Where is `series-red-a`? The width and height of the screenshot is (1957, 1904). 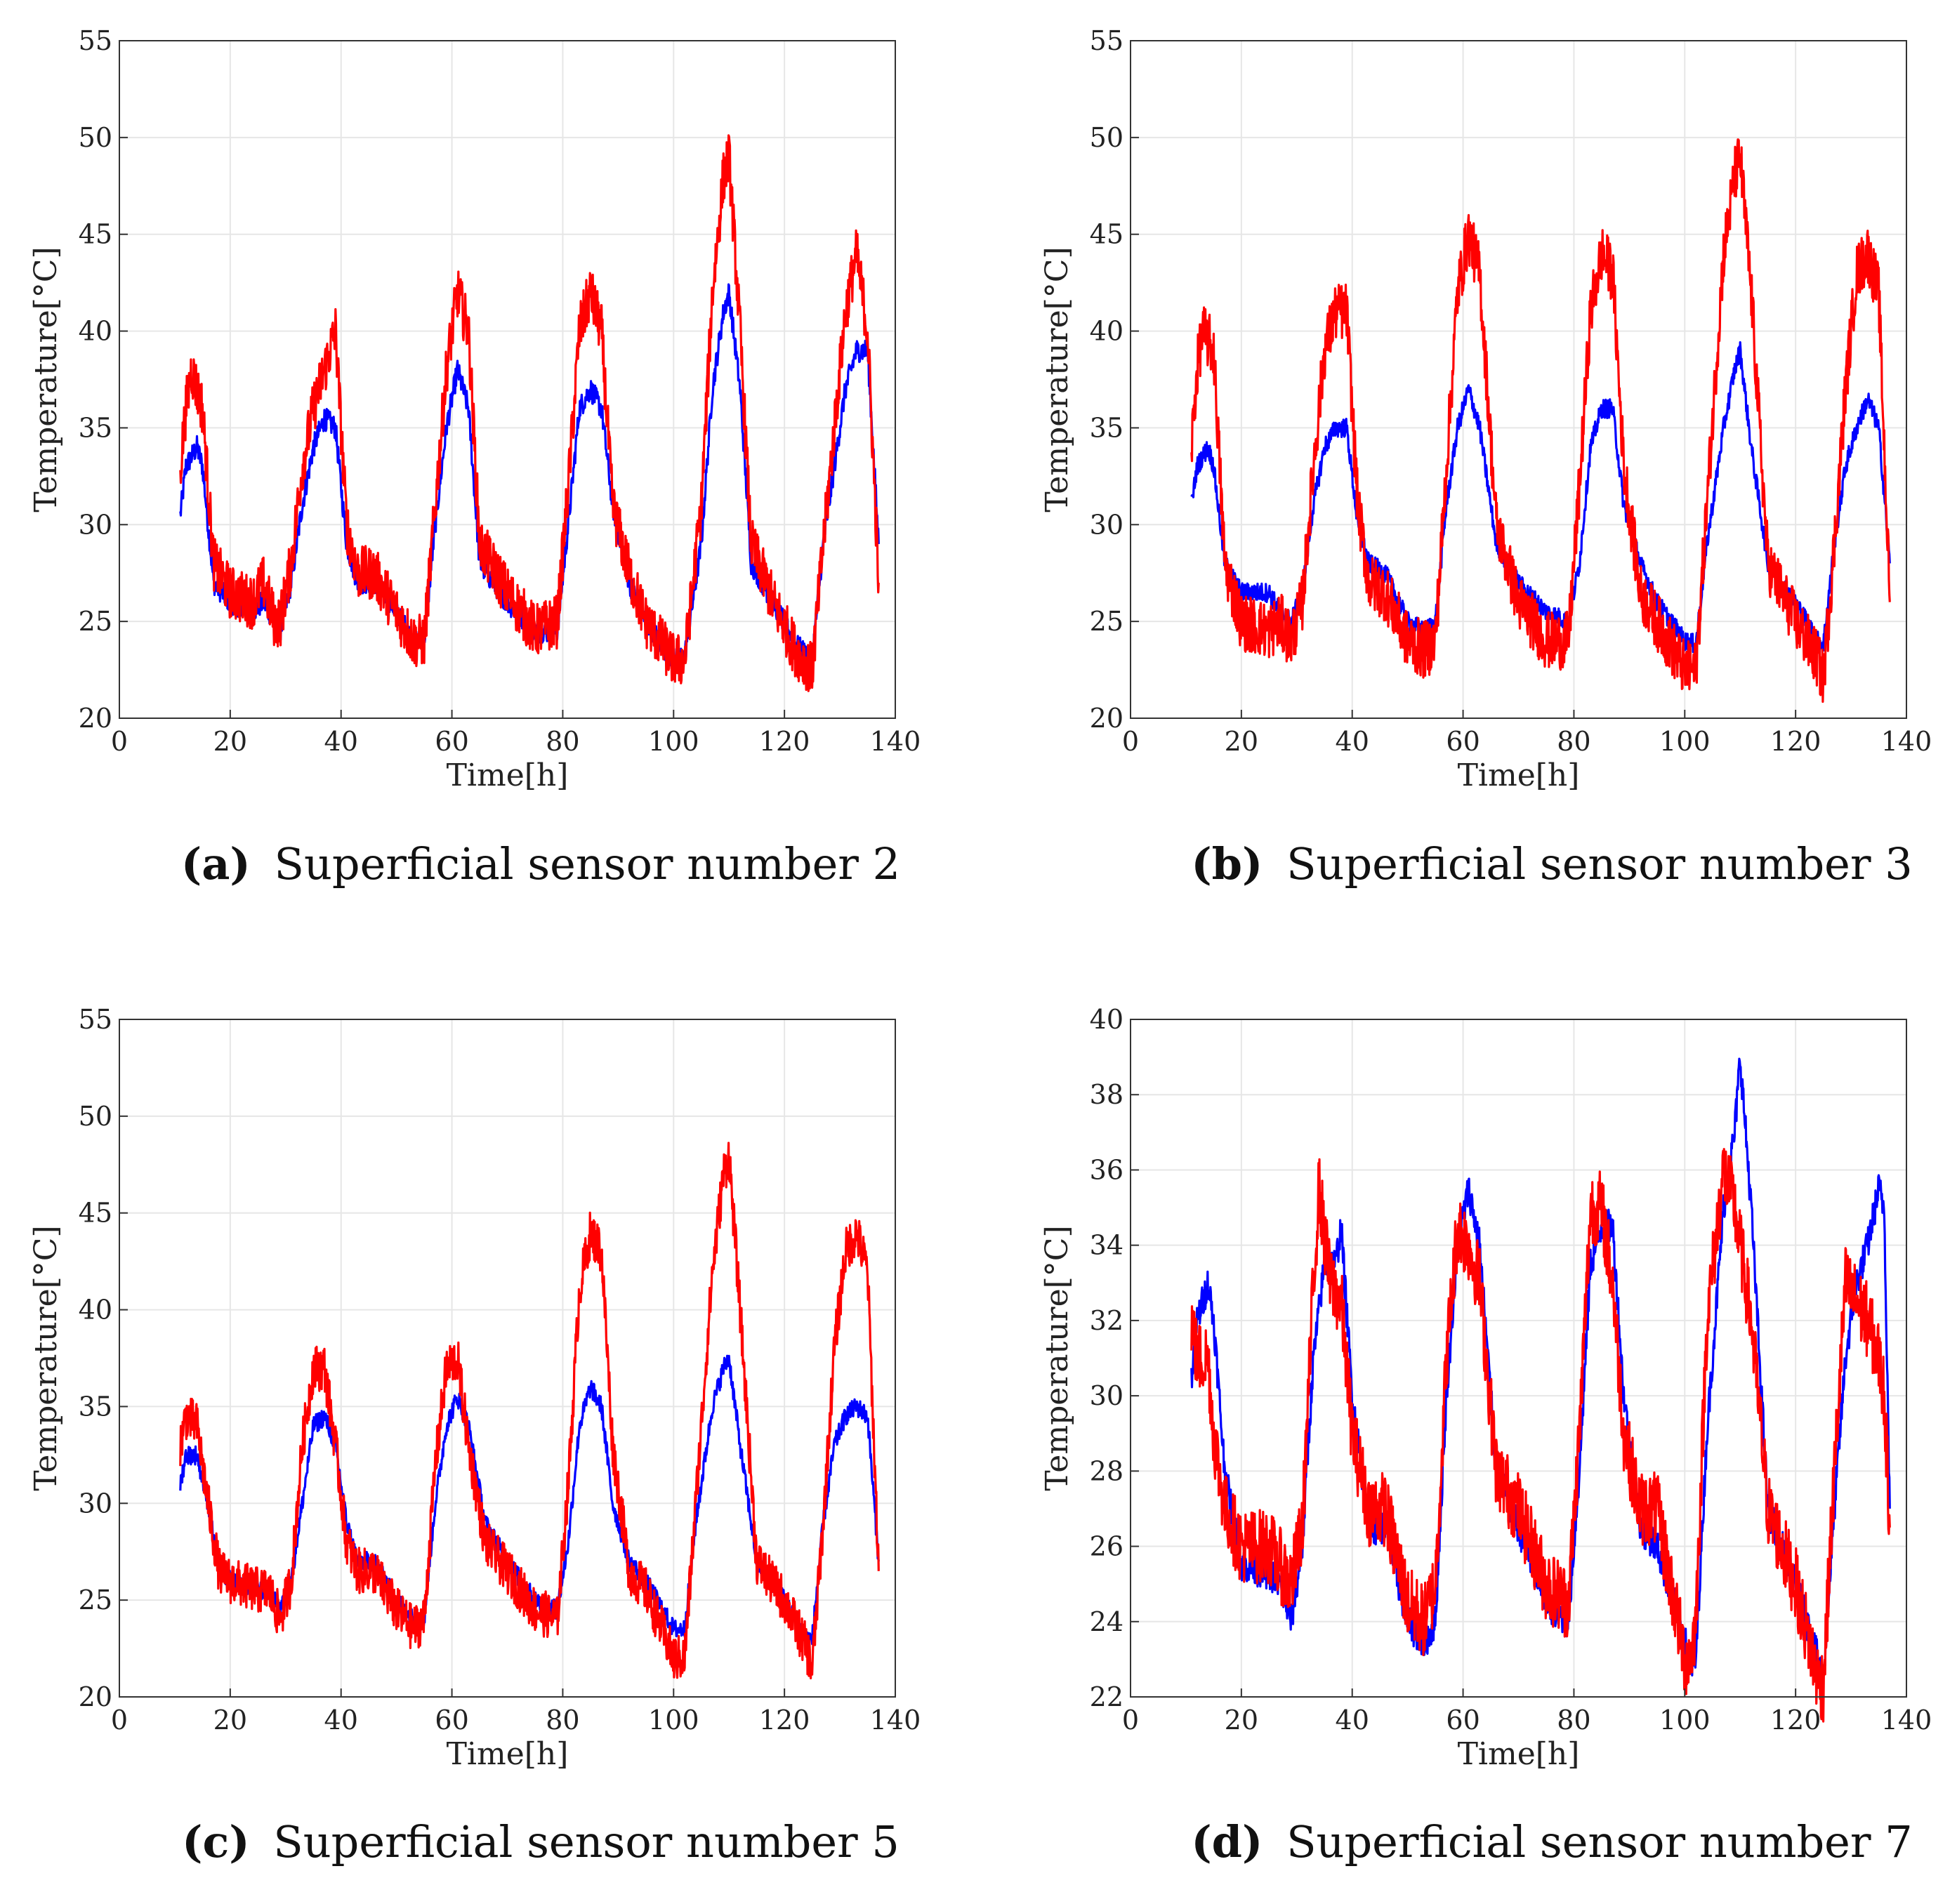
series-red-a is located at coordinates (529, 413).